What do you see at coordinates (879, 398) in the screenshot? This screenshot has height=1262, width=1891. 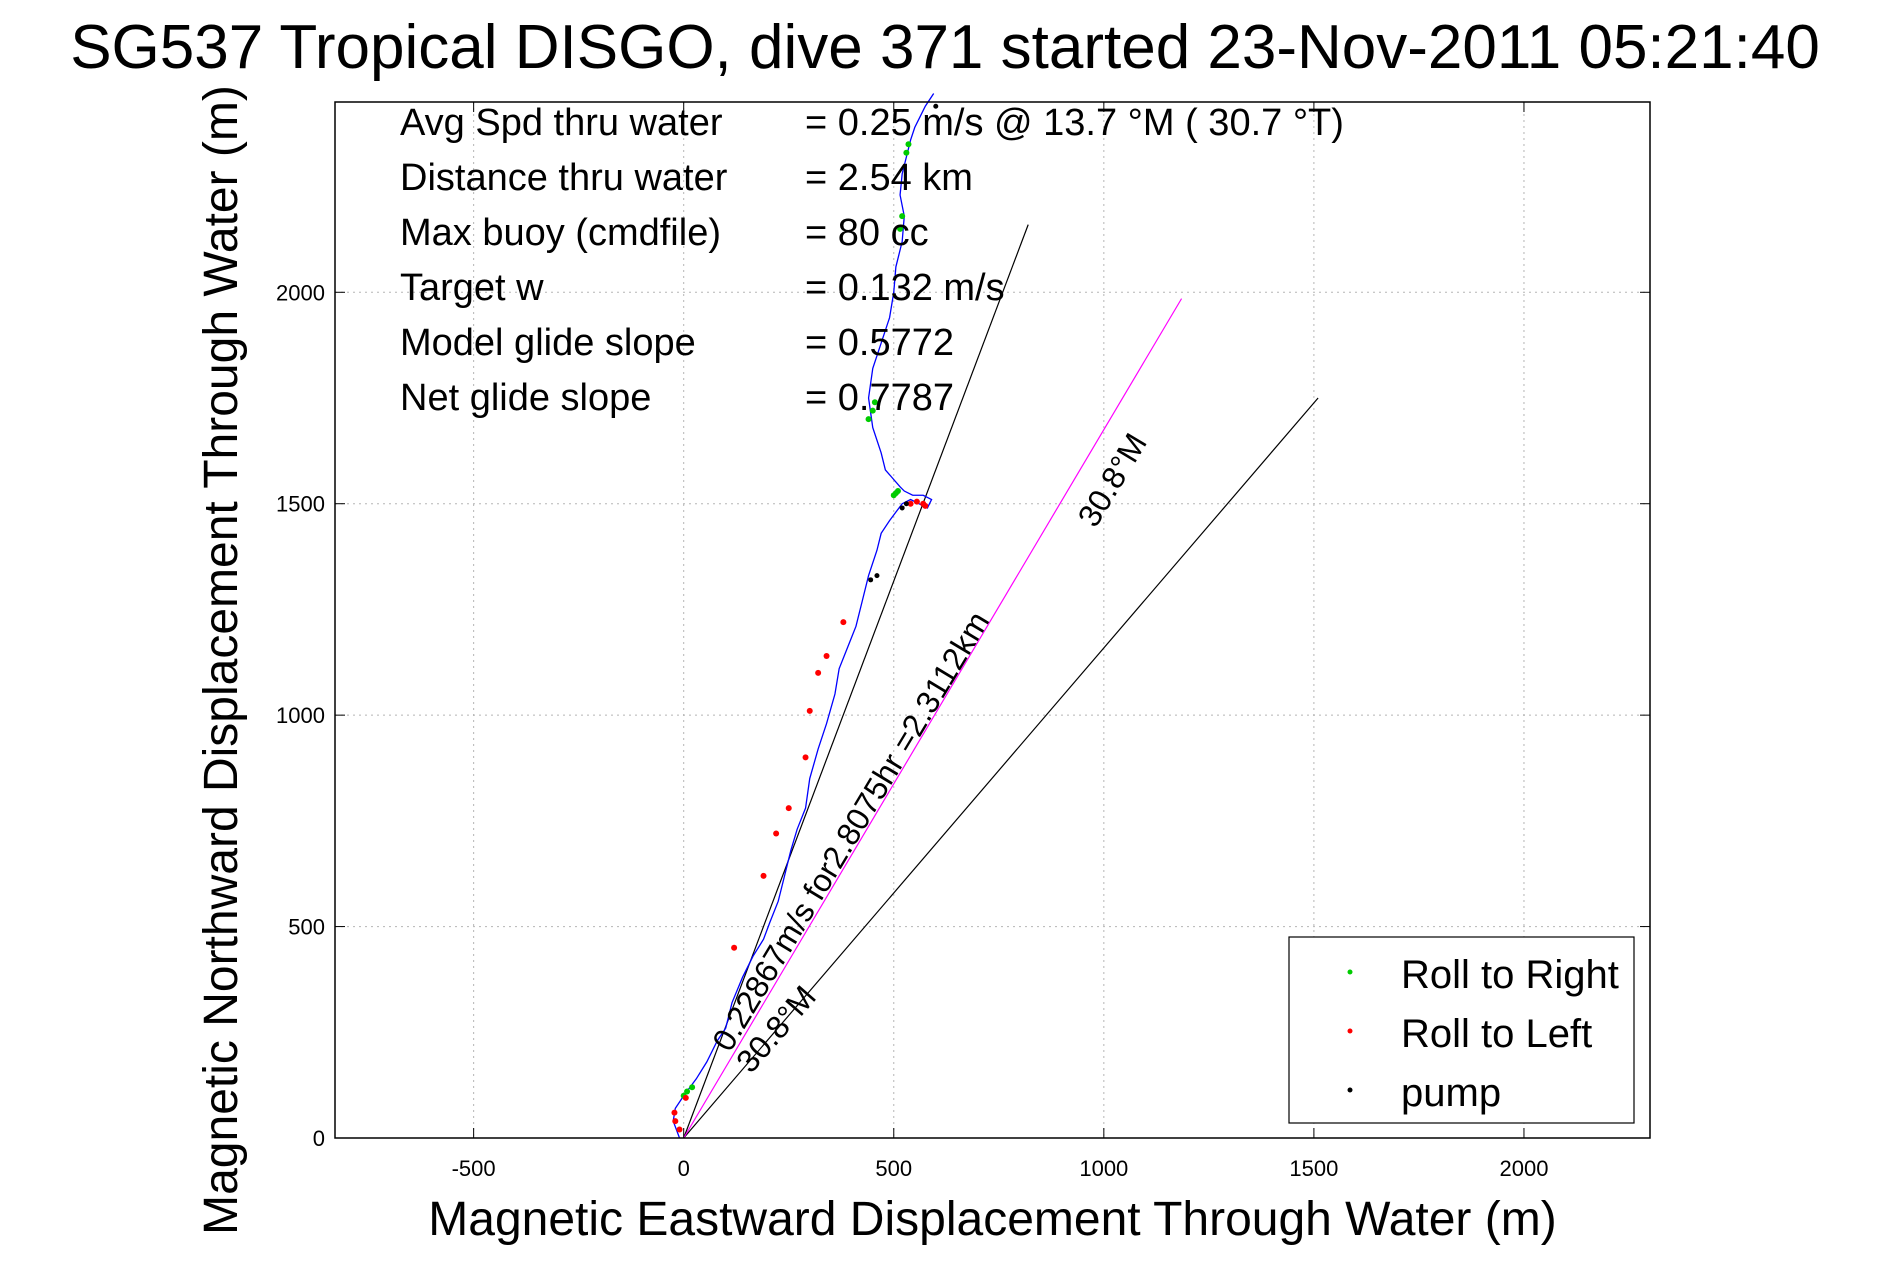 I see `info-value: = 0.7787` at bounding box center [879, 398].